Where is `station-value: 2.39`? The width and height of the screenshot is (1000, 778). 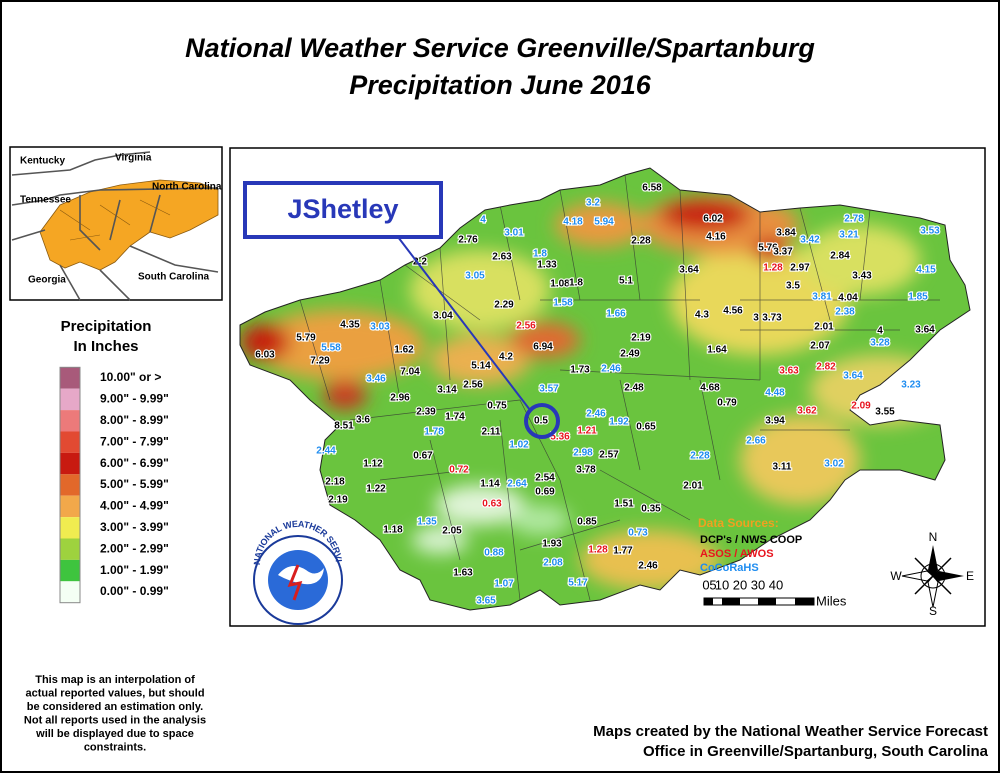
station-value: 2.39 is located at coordinates (426, 412).